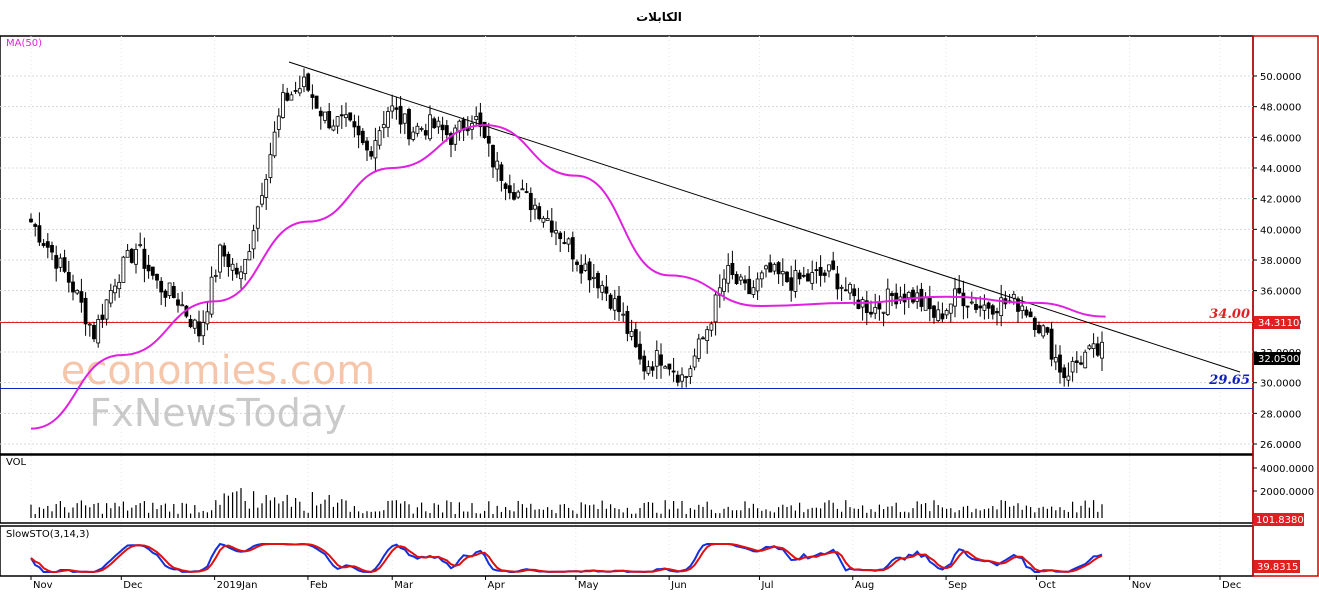 This screenshot has width=1319, height=595. Describe the element at coordinates (1278, 323) in the screenshot. I see `ma-value-label: 34.3110` at that location.